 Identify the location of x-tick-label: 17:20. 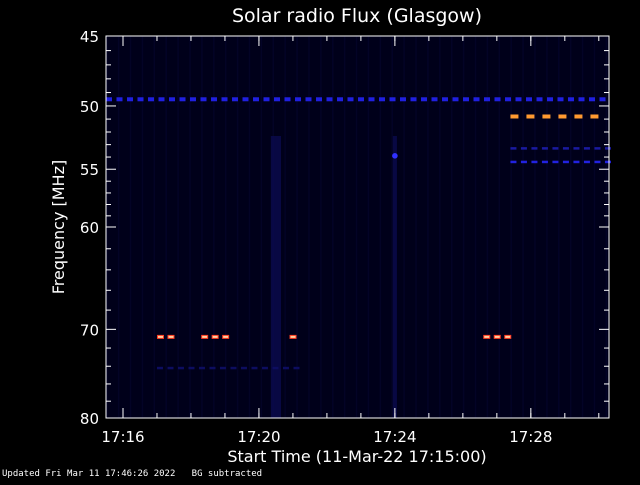
(258, 437).